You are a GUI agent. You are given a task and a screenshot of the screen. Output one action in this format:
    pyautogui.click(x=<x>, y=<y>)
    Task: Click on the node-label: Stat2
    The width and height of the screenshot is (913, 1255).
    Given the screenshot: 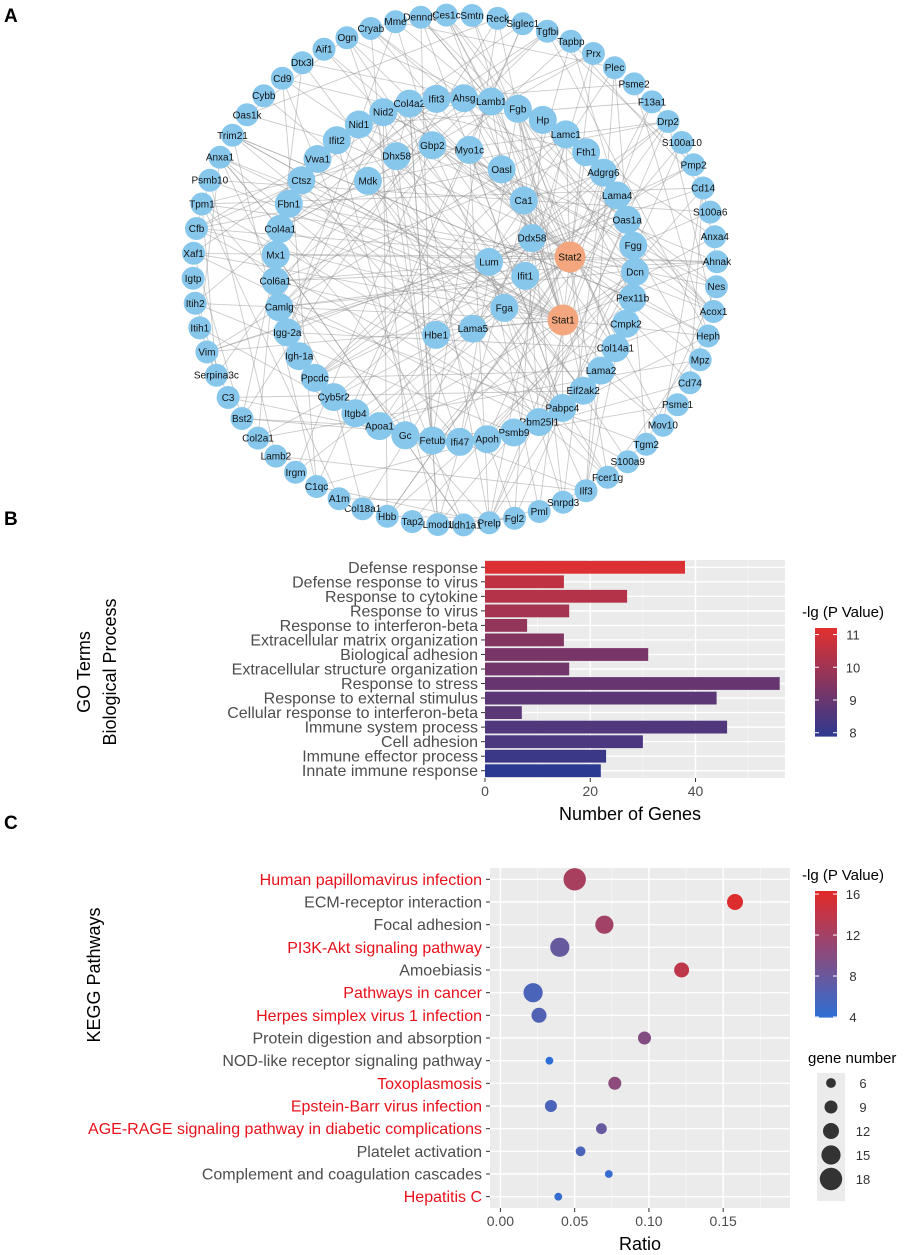 What is the action you would take?
    pyautogui.click(x=570, y=258)
    